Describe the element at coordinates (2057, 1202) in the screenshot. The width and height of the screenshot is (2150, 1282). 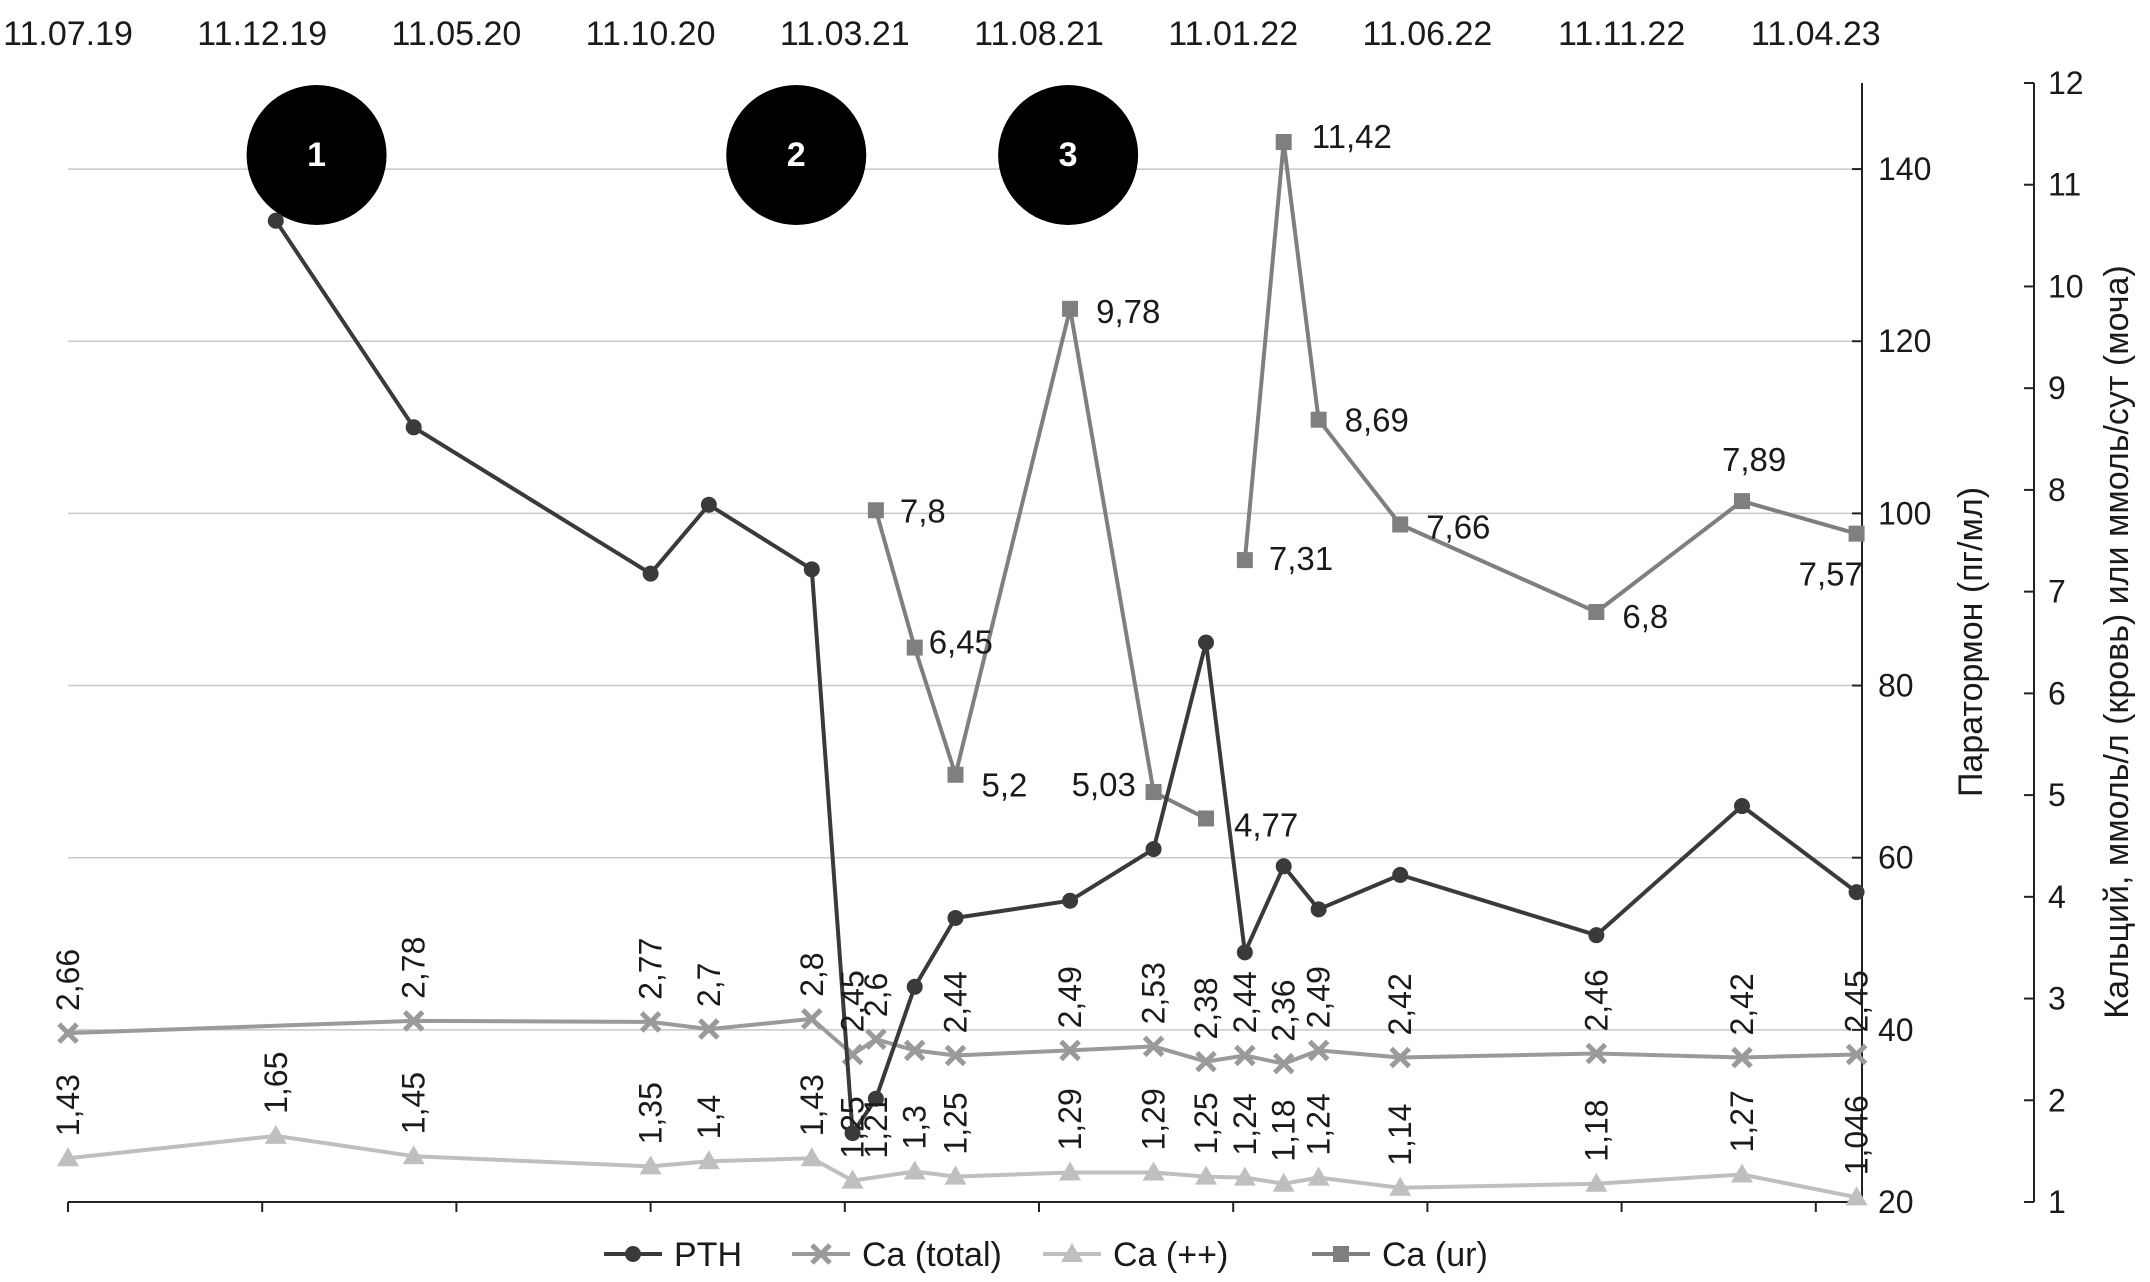
I see `right-y-tick-label: 1` at that location.